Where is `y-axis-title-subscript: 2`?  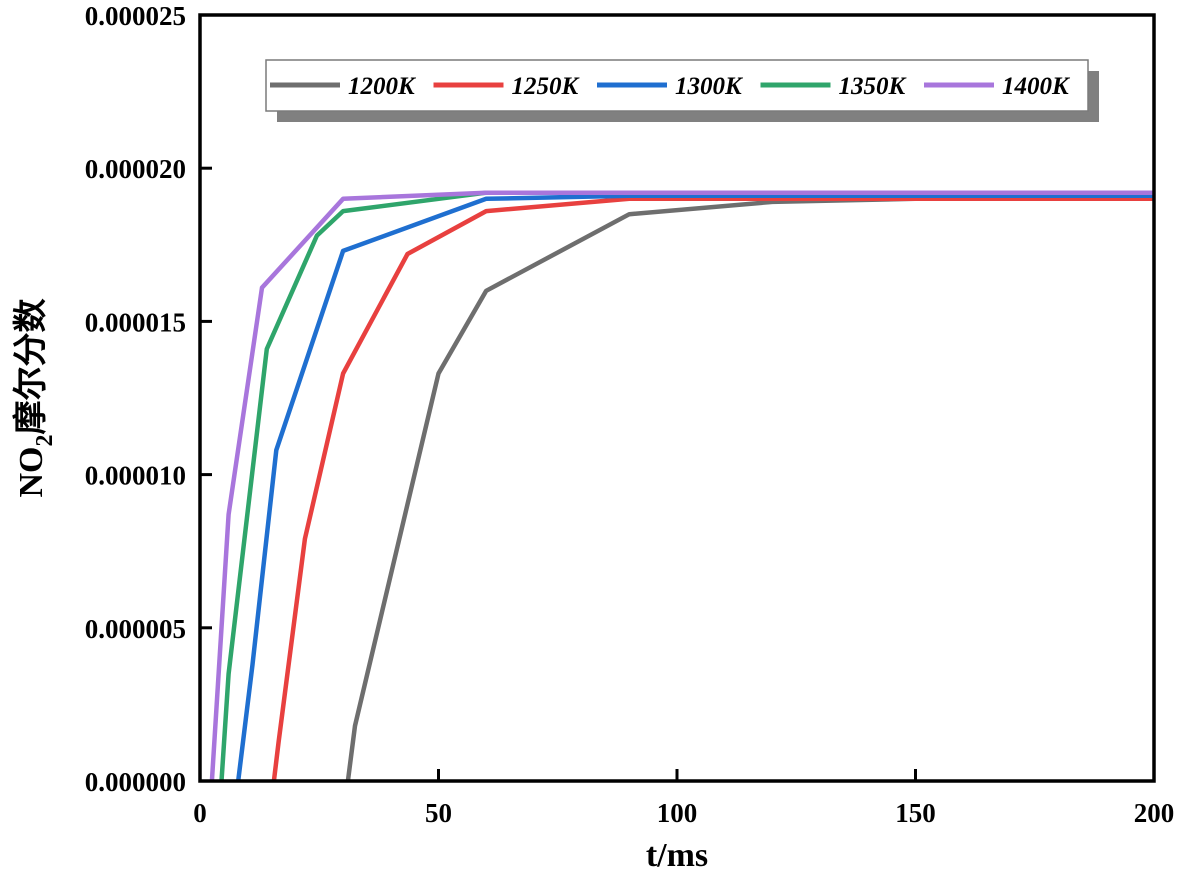 y-axis-title-subscript: 2 is located at coordinates (45, 441).